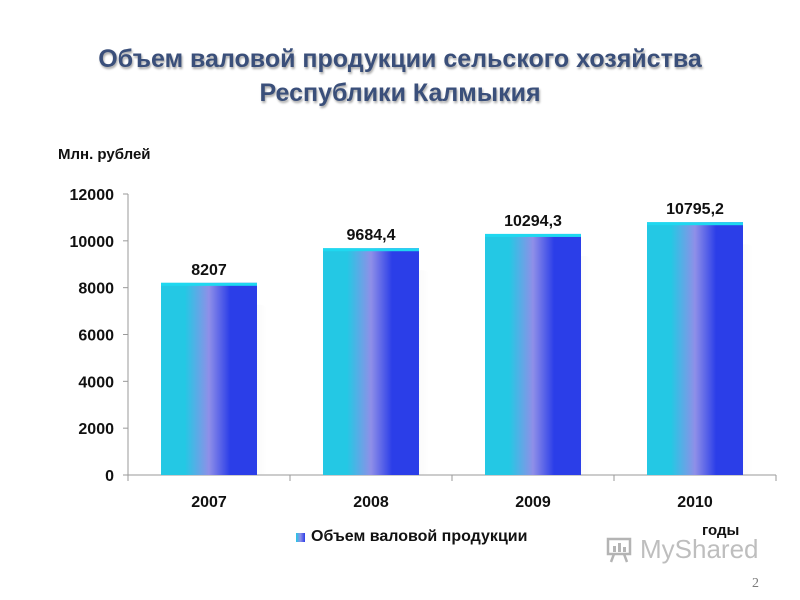 The height and width of the screenshot is (600, 800). I want to click on data-label: 10294,3, so click(533, 221).